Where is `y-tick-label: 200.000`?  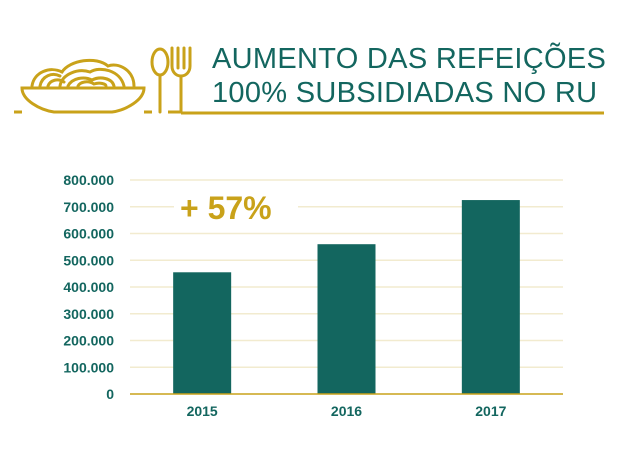 y-tick-label: 200.000 is located at coordinates (88, 341).